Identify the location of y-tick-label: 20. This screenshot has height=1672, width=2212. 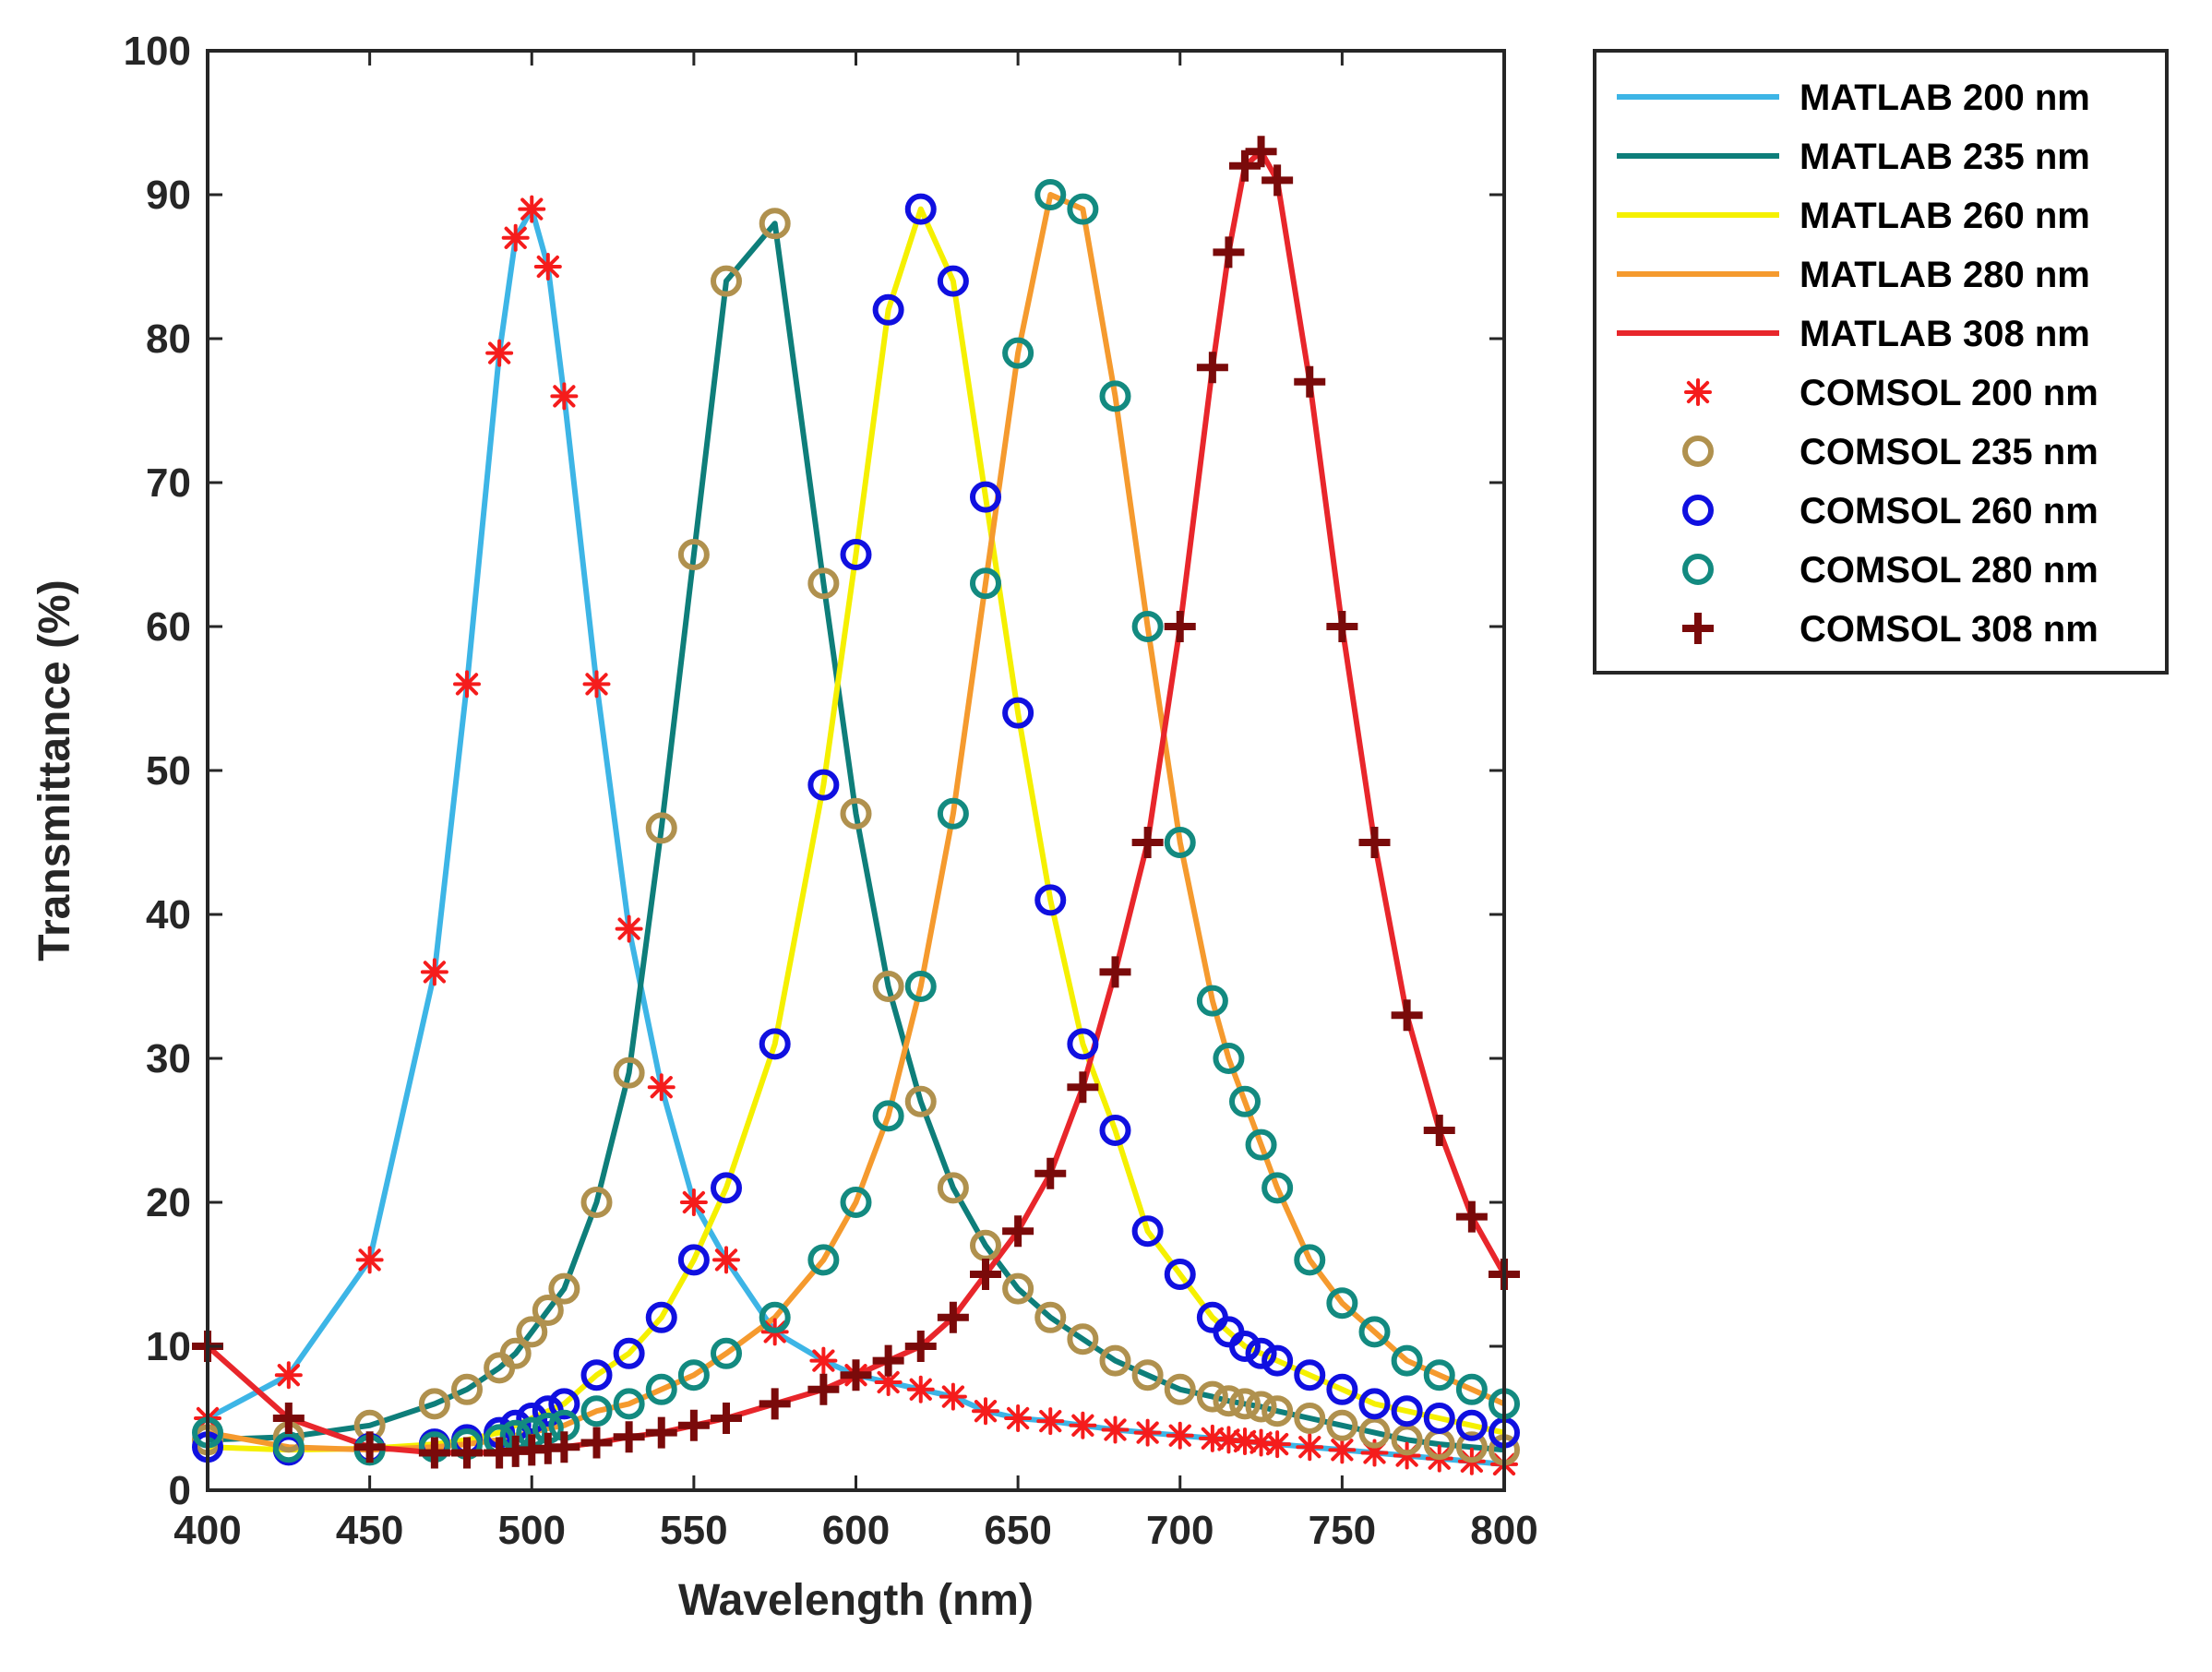
(168, 1202).